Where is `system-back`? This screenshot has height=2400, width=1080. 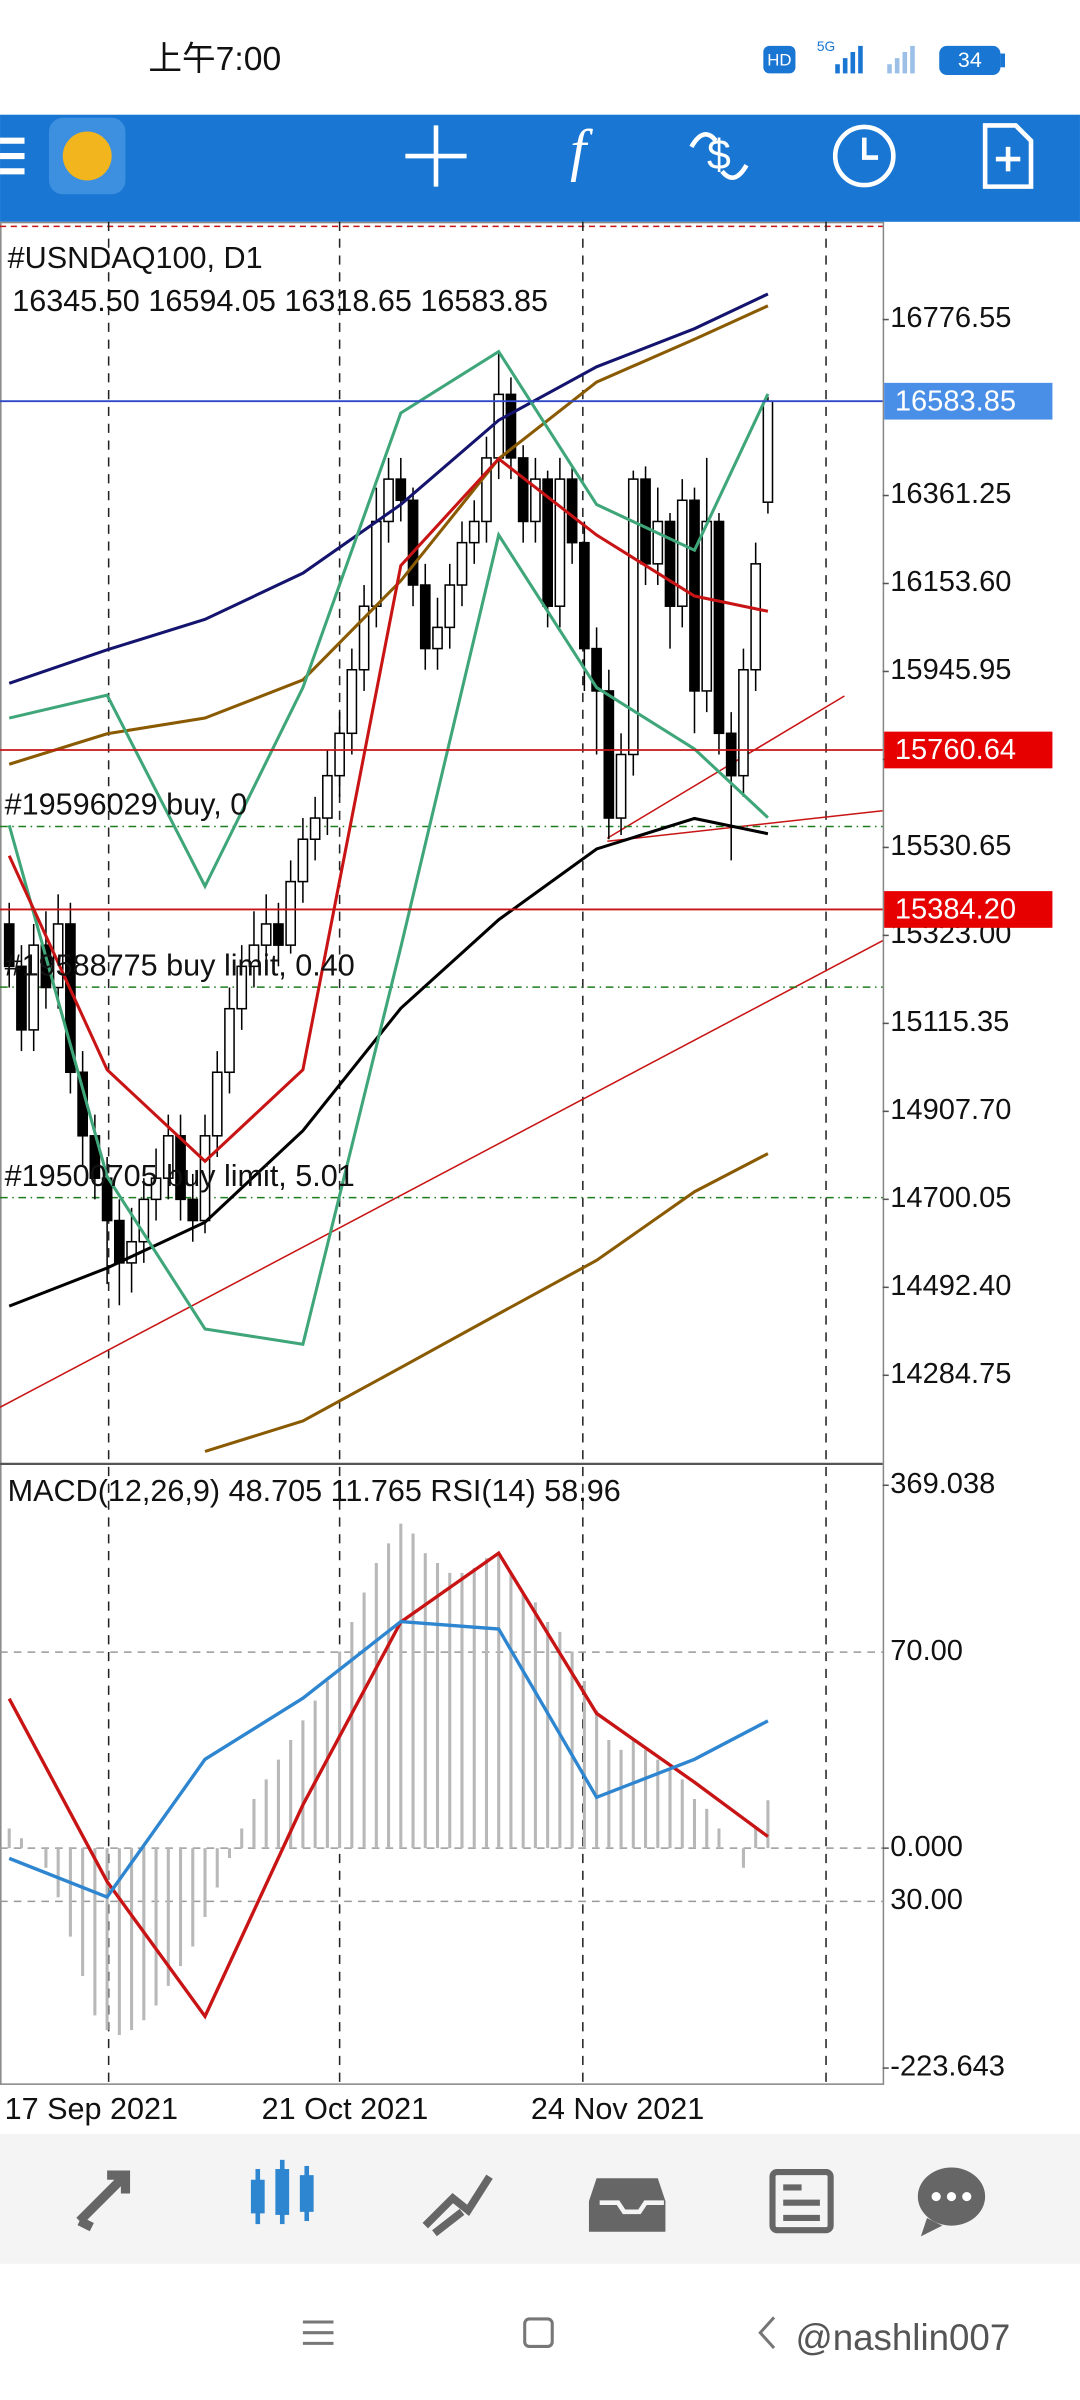 system-back is located at coordinates (767, 2333).